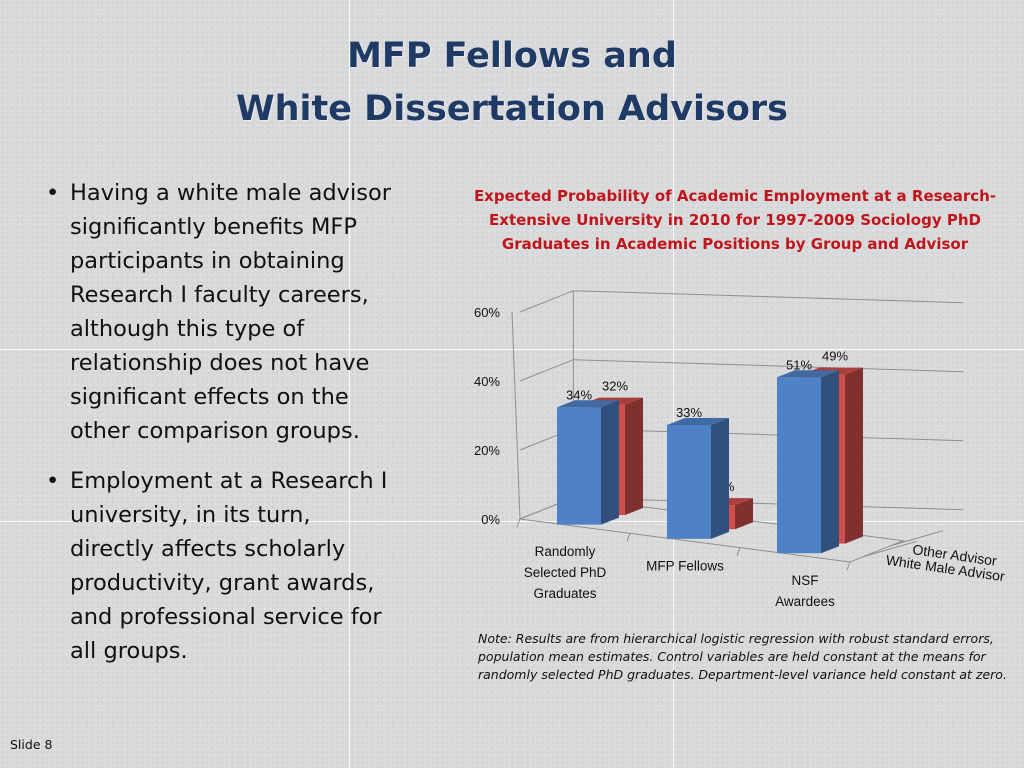 This screenshot has width=1024, height=768. Describe the element at coordinates (689, 412) in the screenshot. I see `data-label: 33%` at that location.